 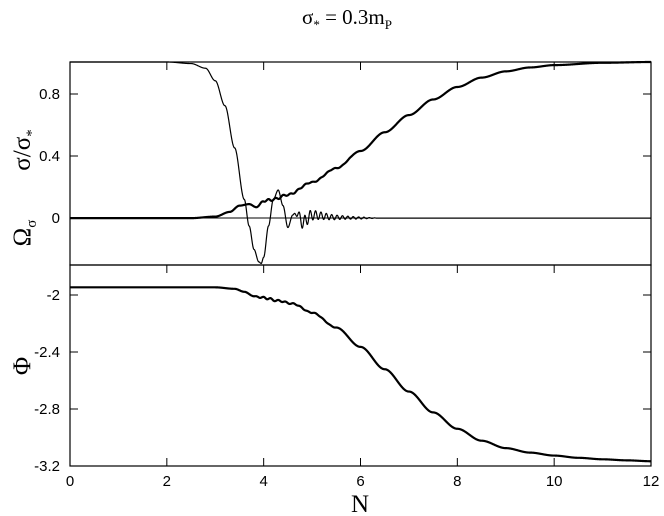 I want to click on y-tick-label: -2, so click(x=53, y=295).